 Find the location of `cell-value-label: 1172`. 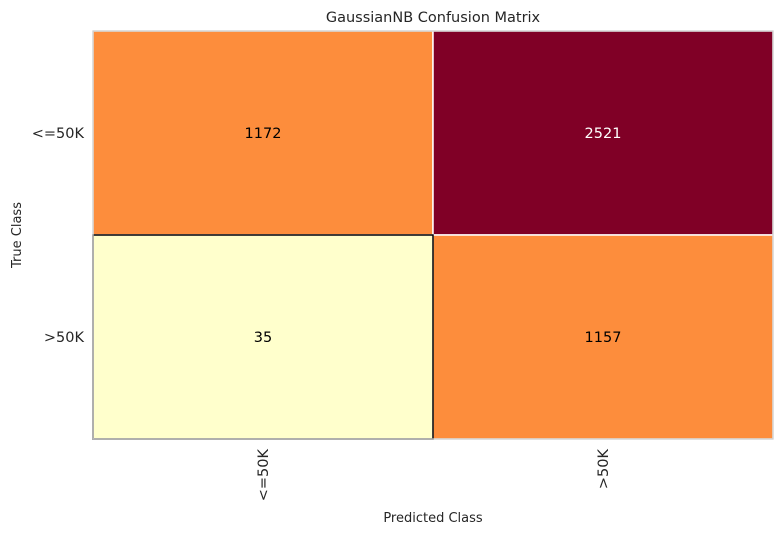

cell-value-label: 1172 is located at coordinates (263, 134).